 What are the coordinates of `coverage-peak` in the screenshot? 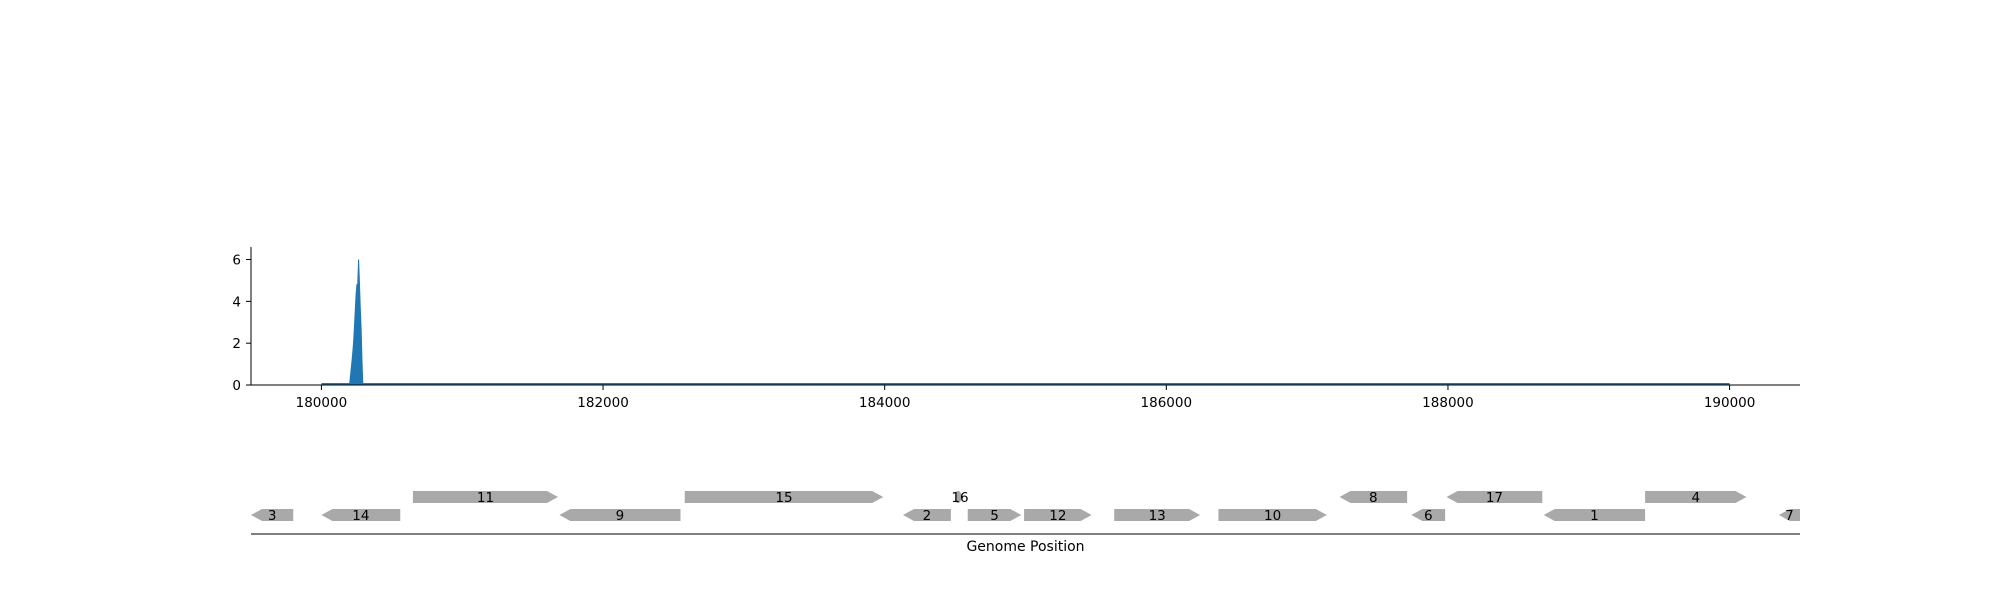 It's located at (356, 322).